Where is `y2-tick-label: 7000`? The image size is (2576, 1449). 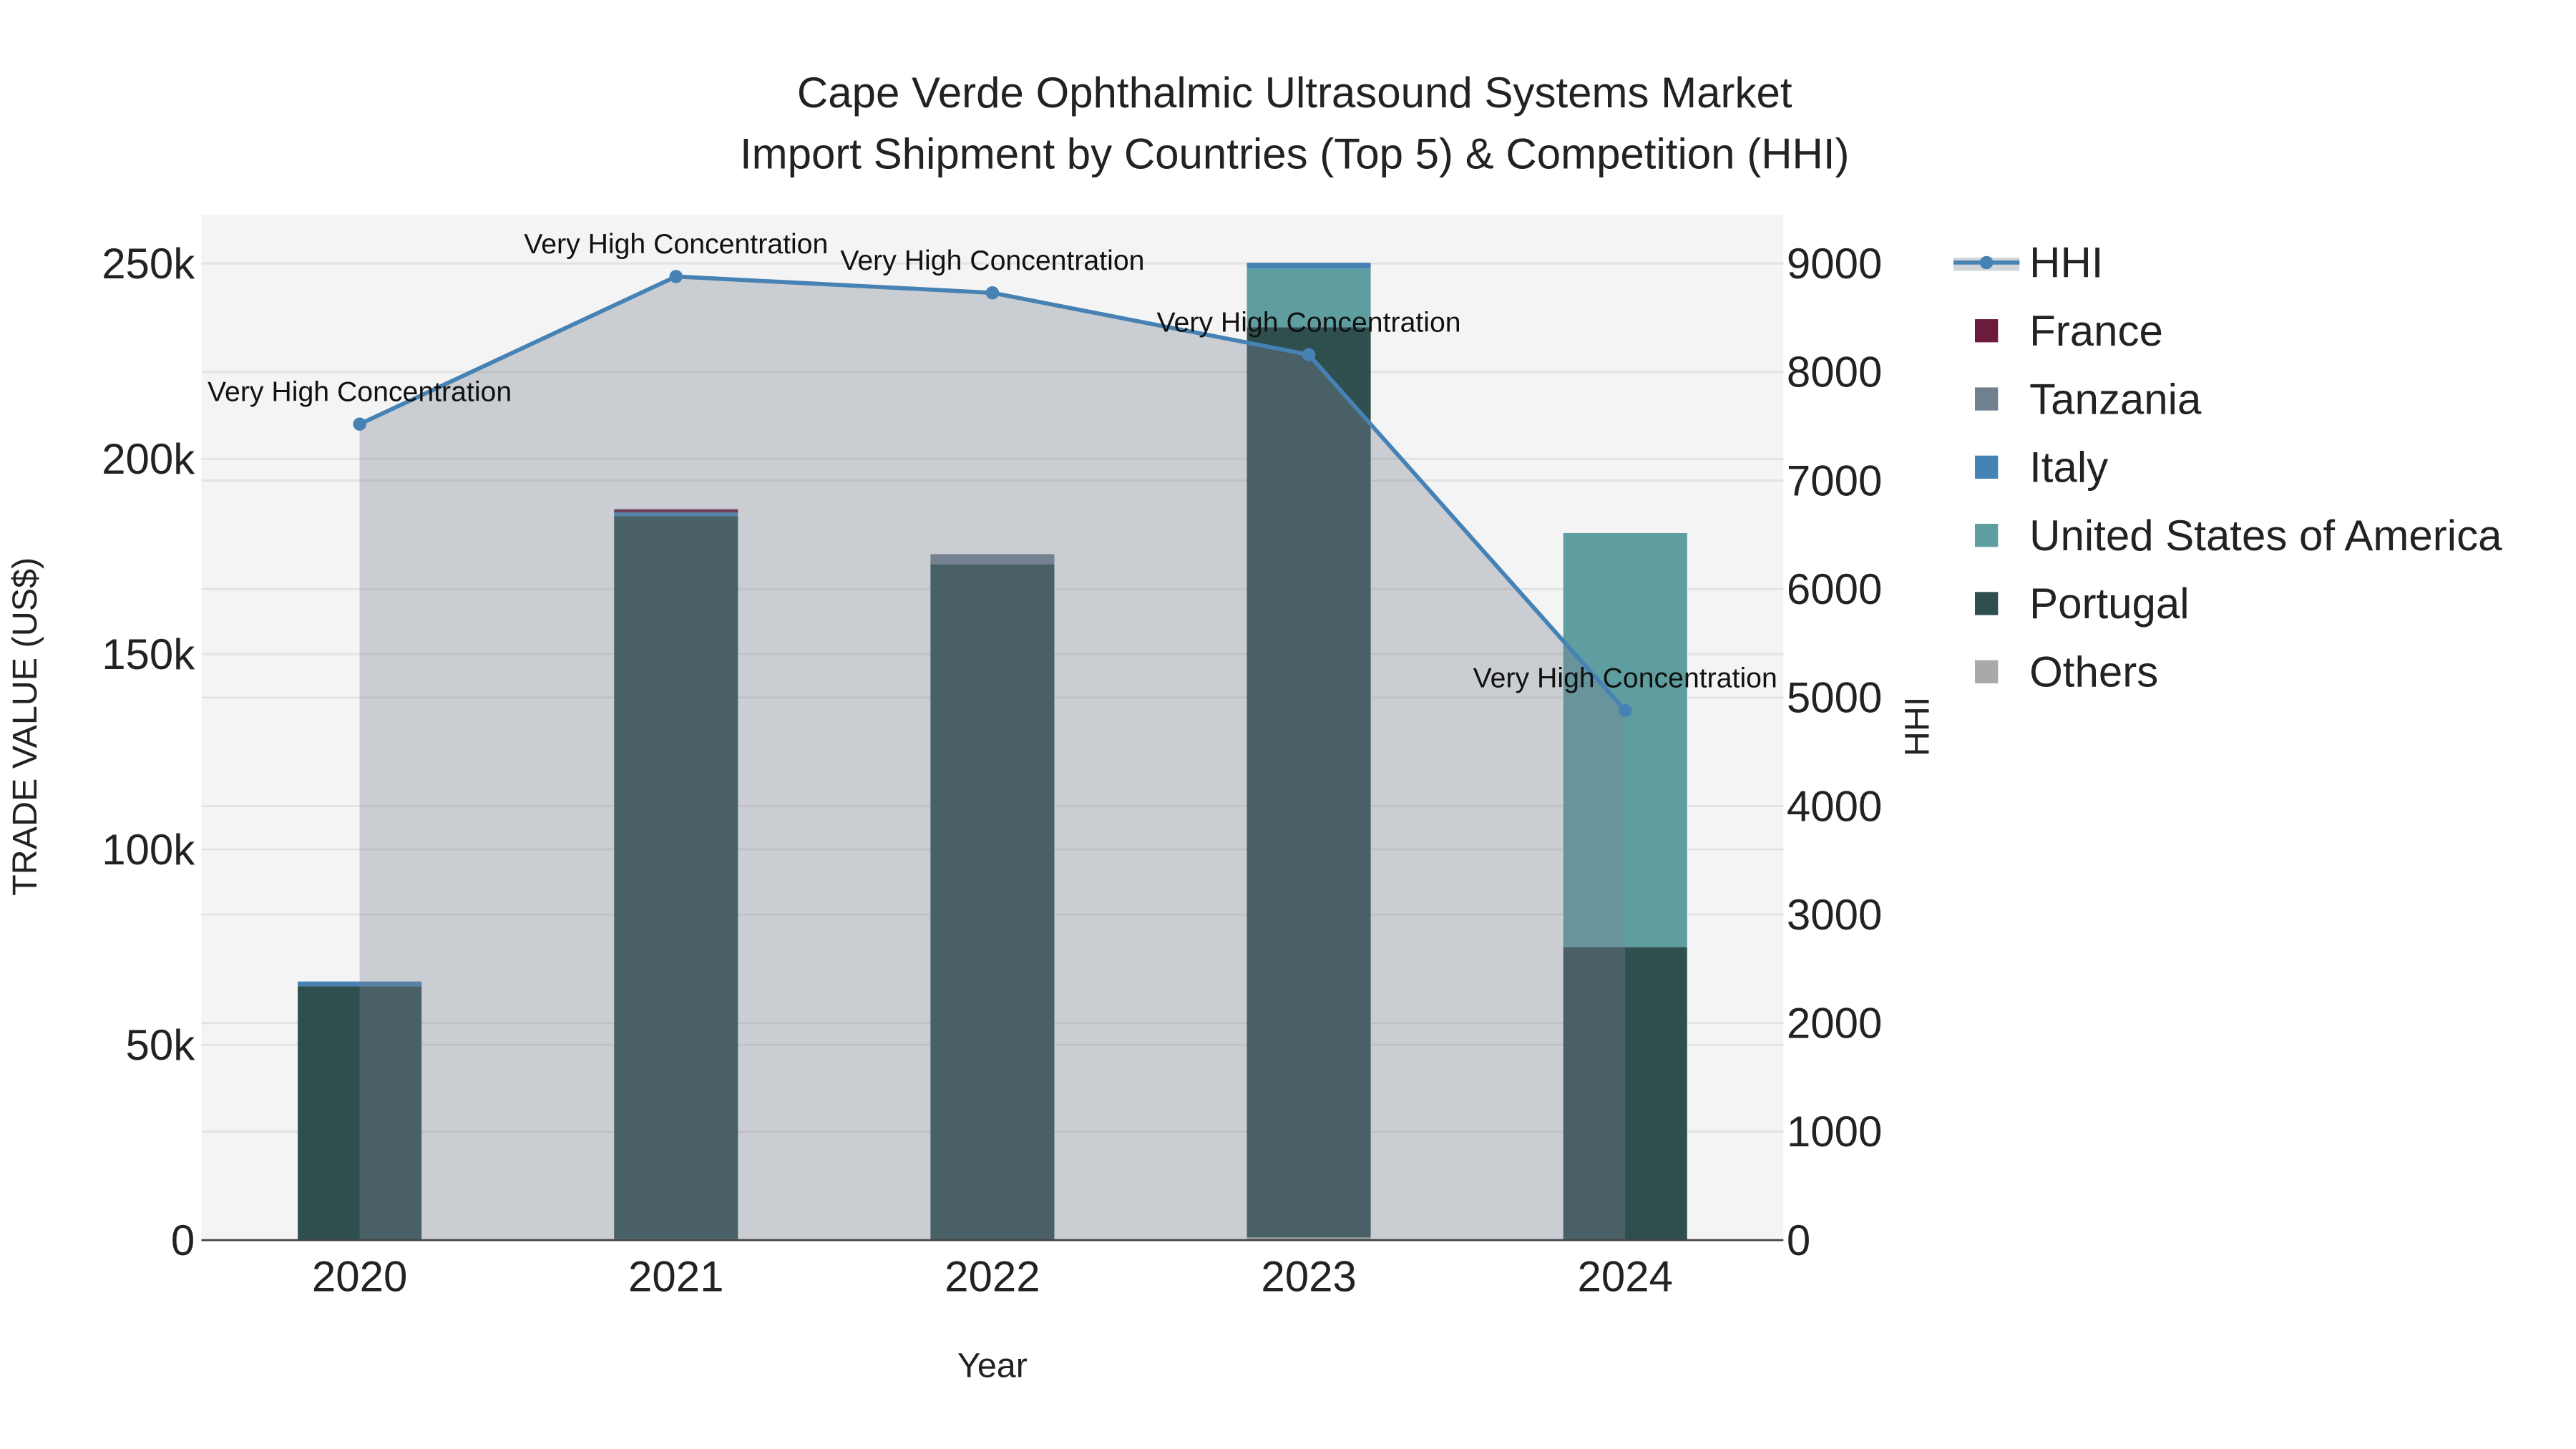 y2-tick-label: 7000 is located at coordinates (1834, 480).